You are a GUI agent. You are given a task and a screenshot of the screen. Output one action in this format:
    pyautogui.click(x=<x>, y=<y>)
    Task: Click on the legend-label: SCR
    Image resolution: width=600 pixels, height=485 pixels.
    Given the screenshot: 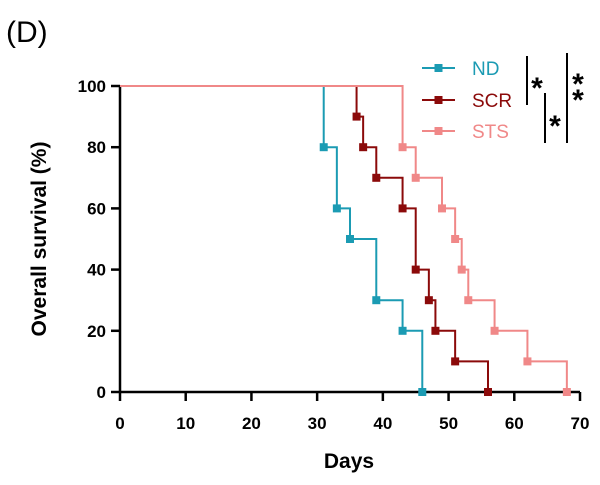 What is the action you would take?
    pyautogui.click(x=492, y=101)
    